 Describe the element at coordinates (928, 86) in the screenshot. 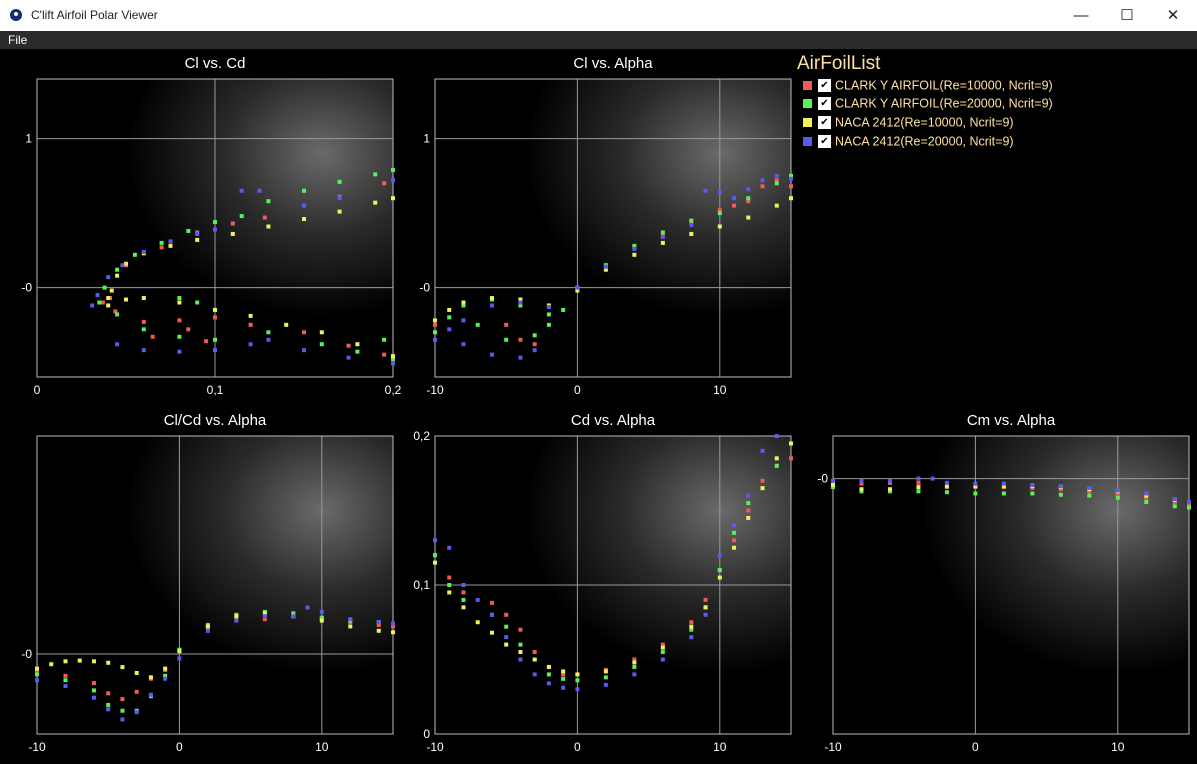

I see `legend-item: ✔ CLARK Y AIRFOIL(Re=10000, Ncrit=9)` at that location.